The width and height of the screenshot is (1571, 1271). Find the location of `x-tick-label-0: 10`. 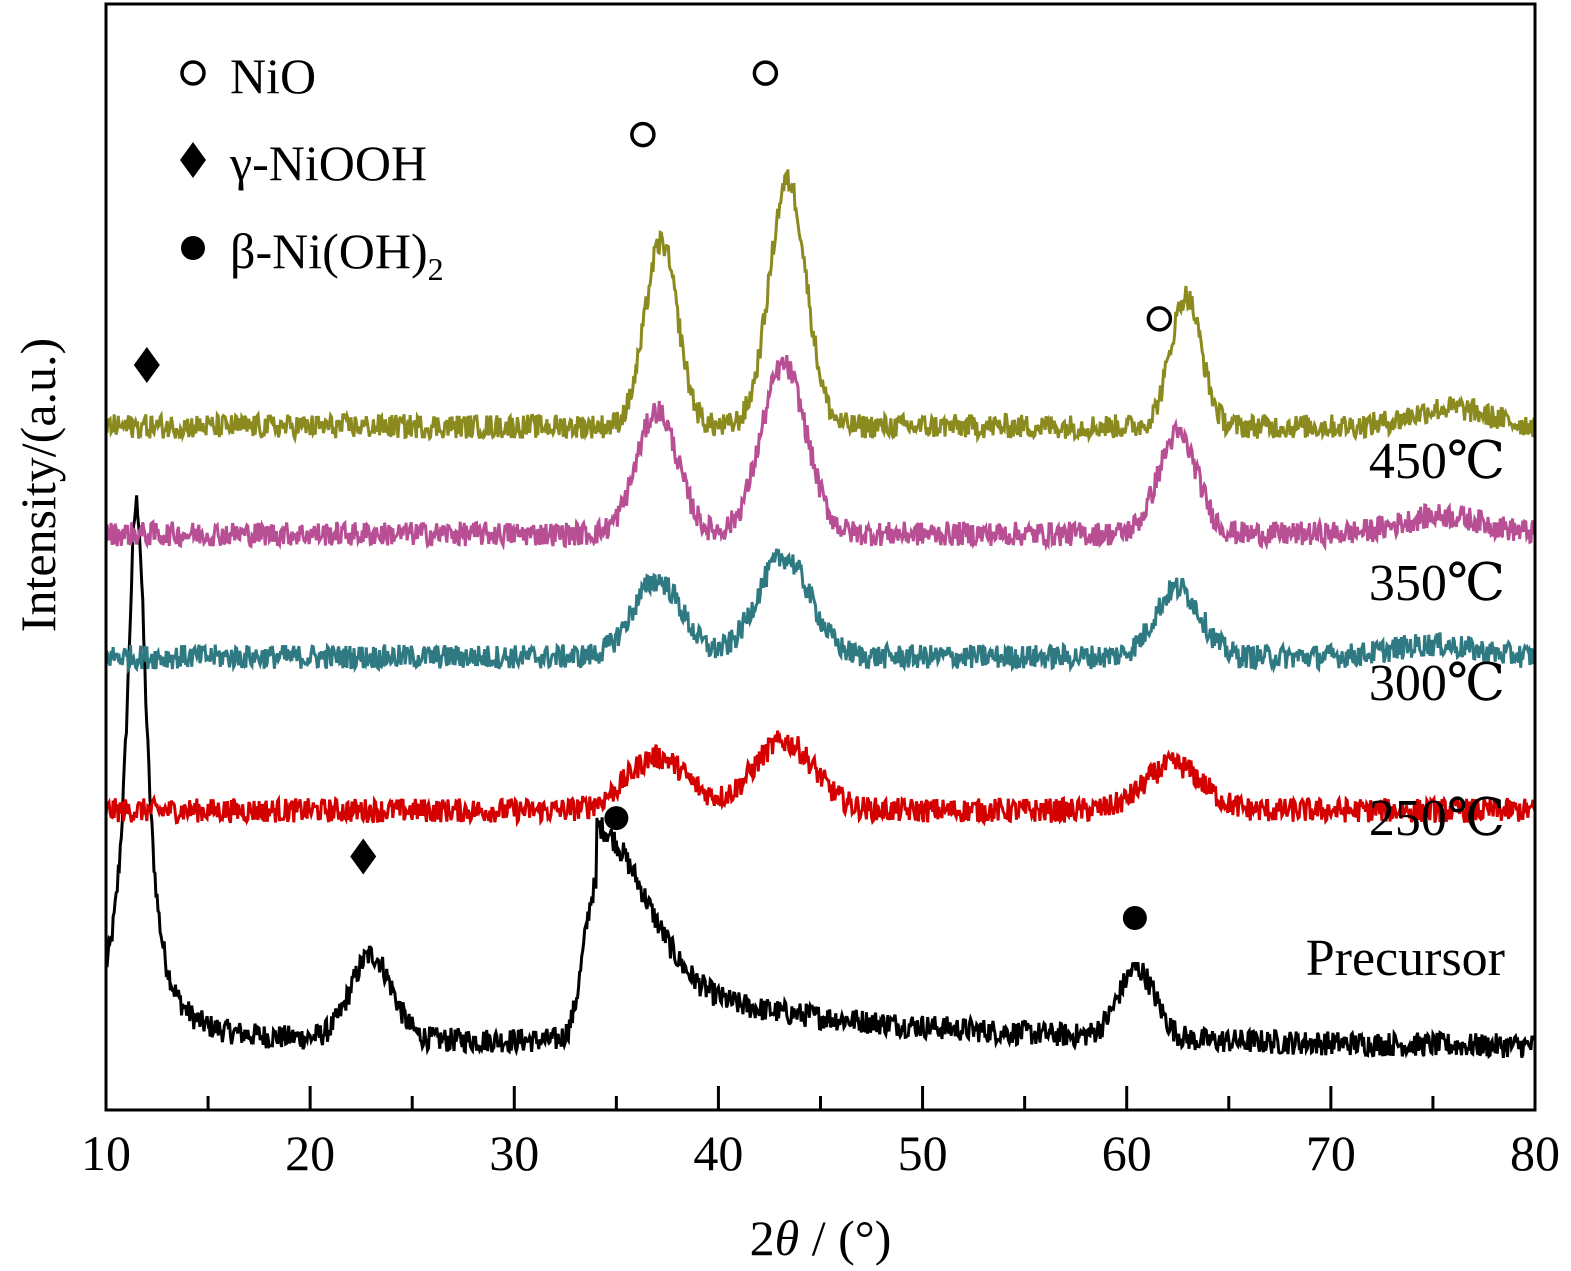

x-tick-label-0: 10 is located at coordinates (106, 1153).